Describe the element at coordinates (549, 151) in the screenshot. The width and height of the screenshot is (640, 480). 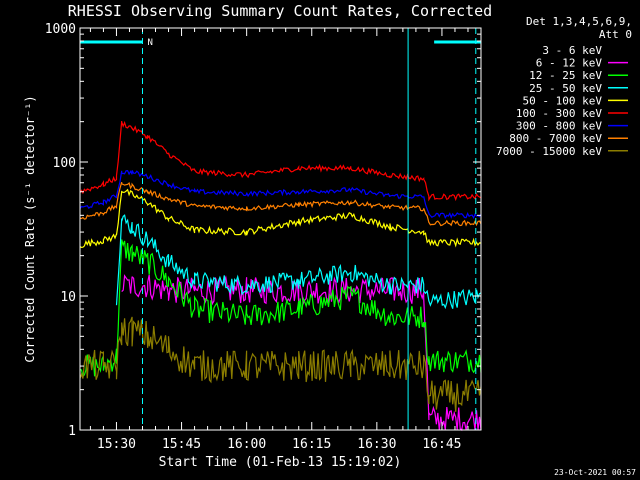
I see `legend-label: 7000 - 15000 keV` at that location.